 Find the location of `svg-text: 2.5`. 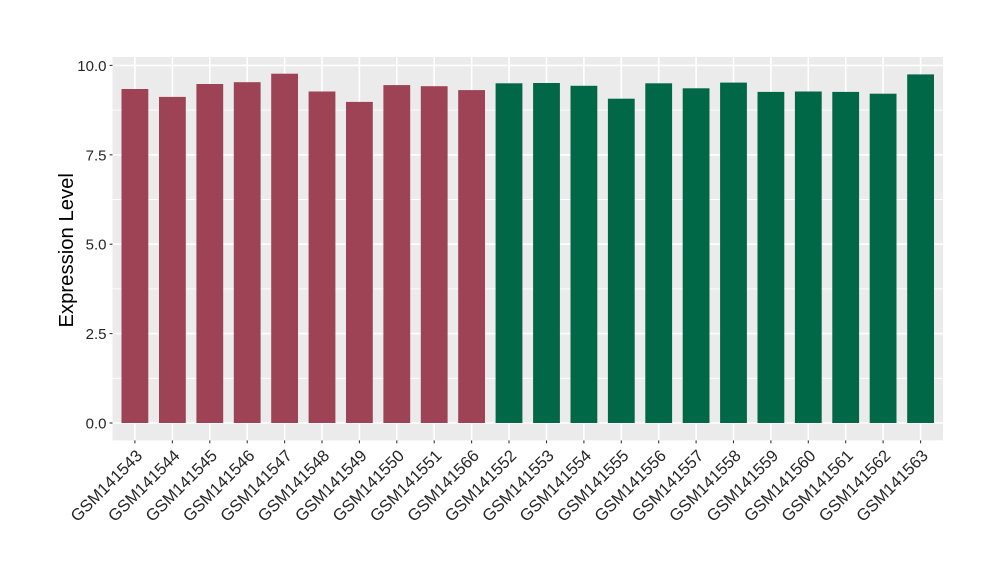

svg-text: 2.5 is located at coordinates (96, 334).